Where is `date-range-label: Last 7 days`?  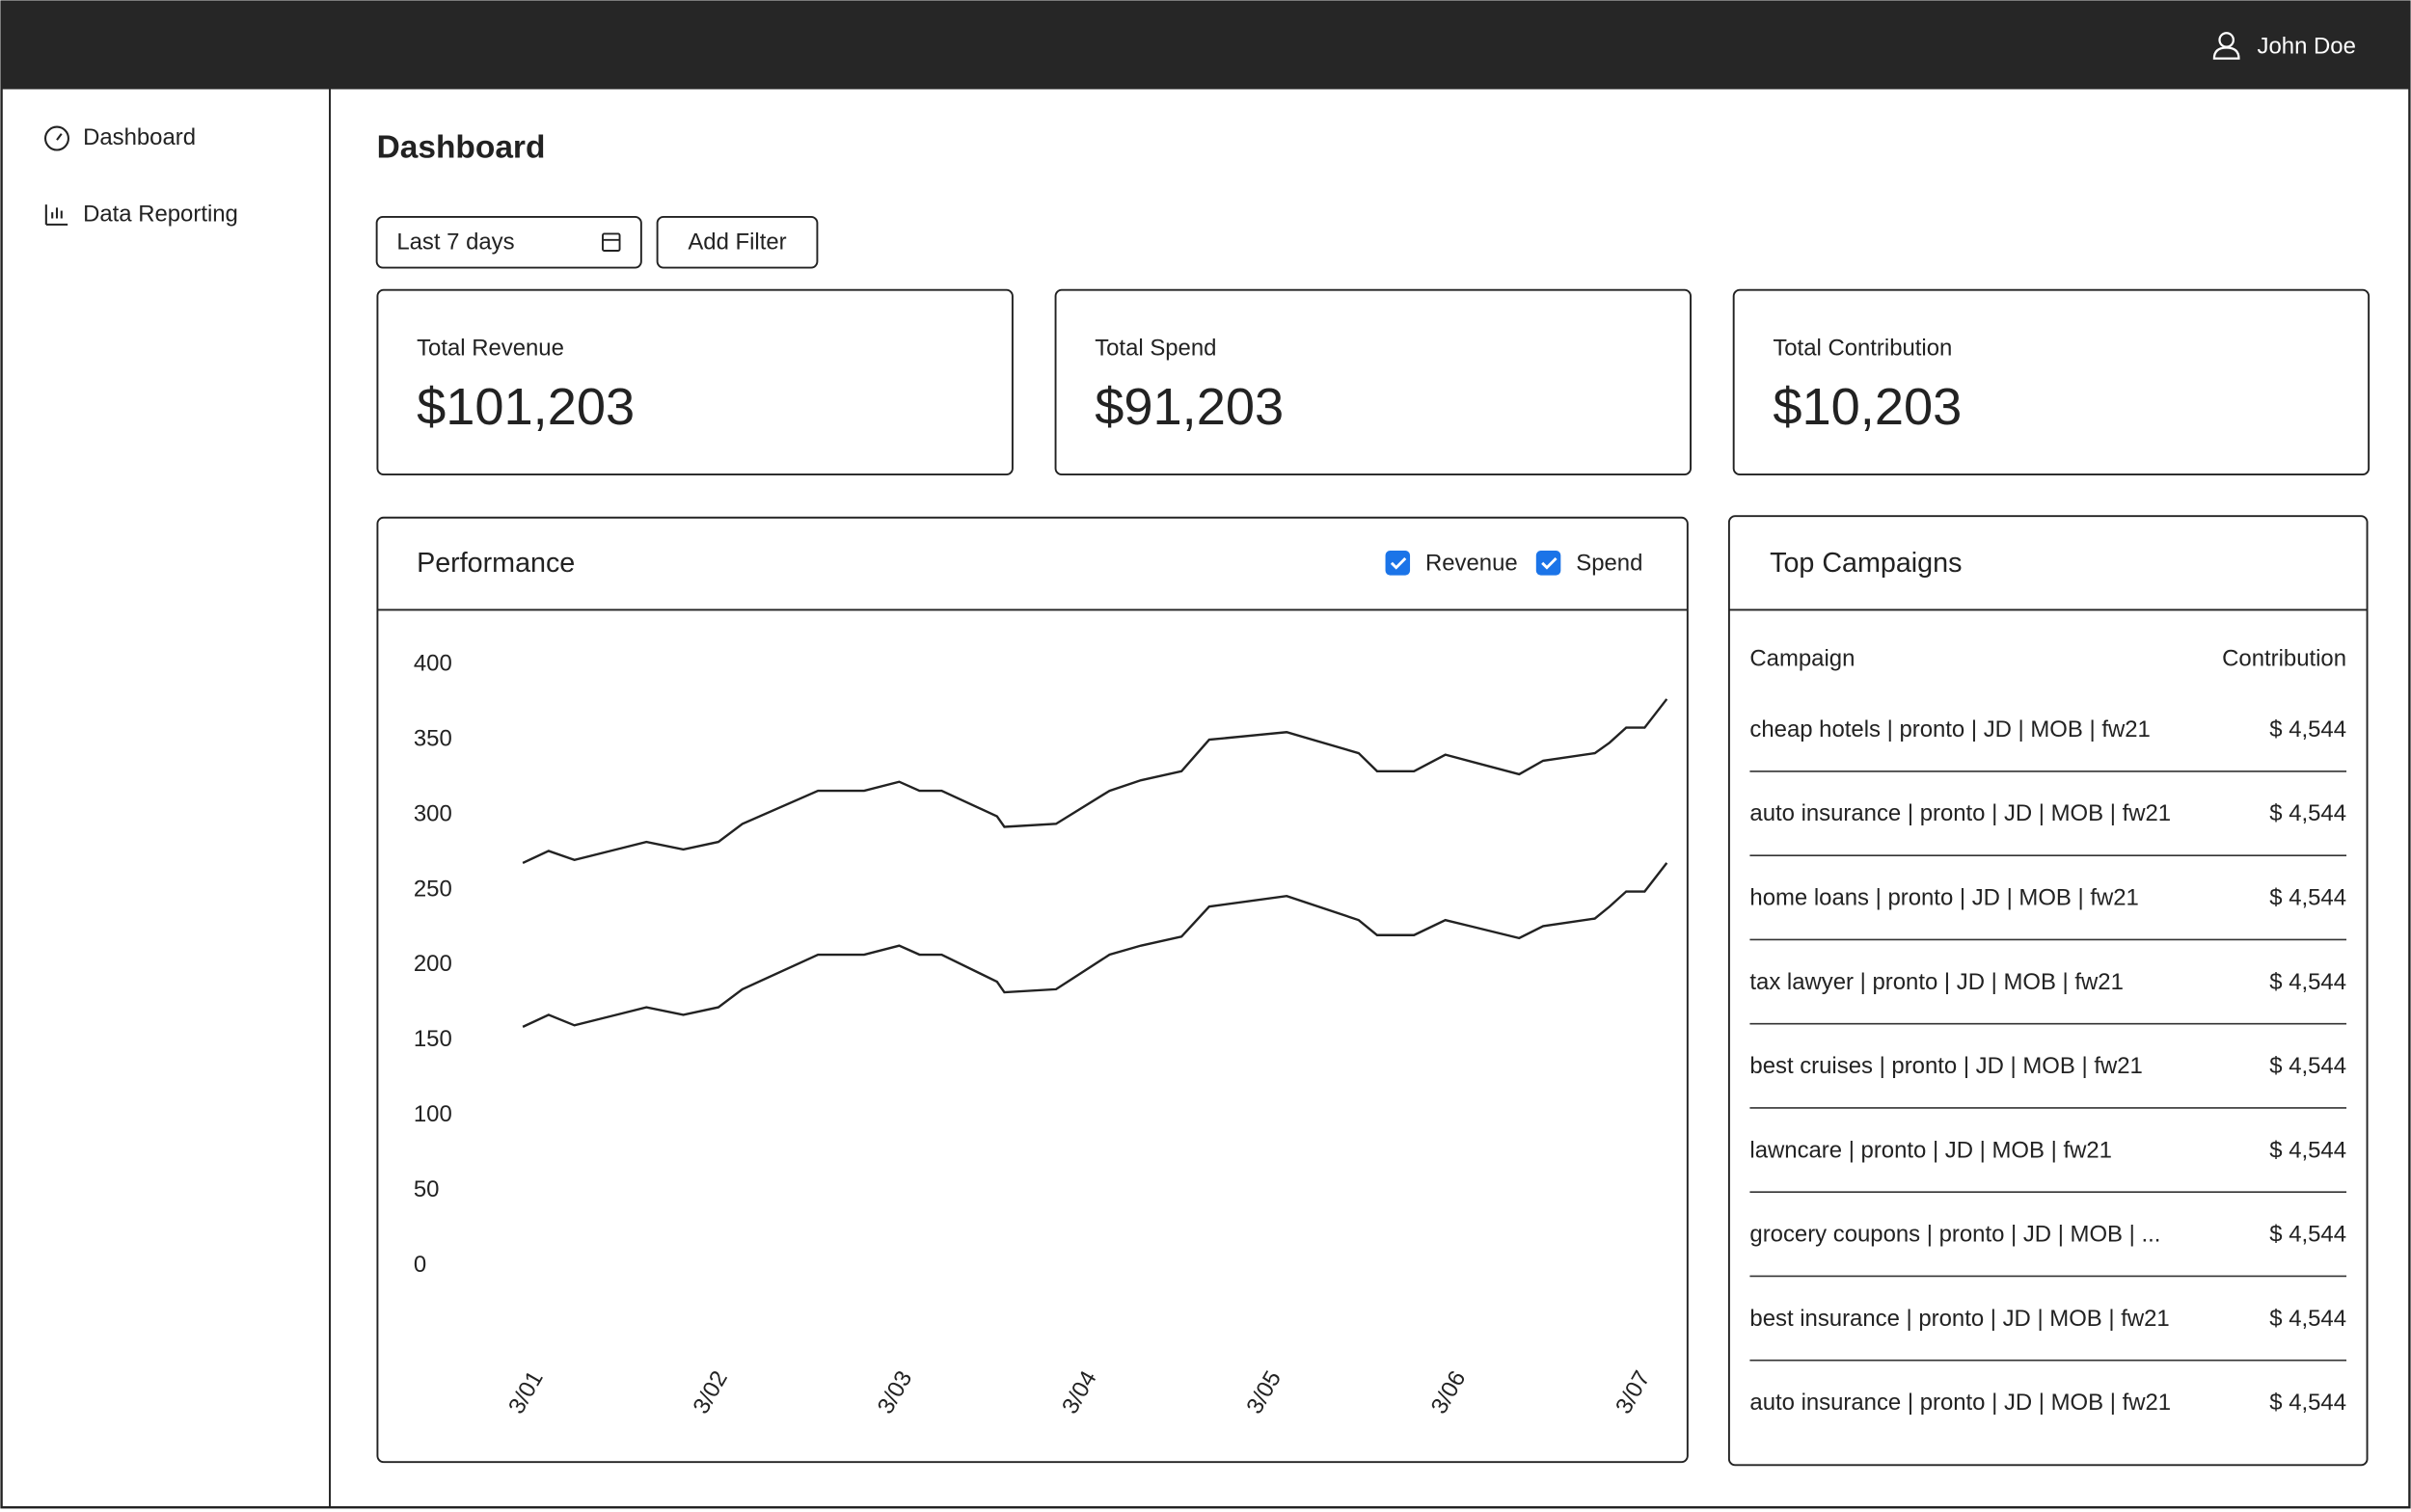
date-range-label: Last 7 days is located at coordinates (455, 242).